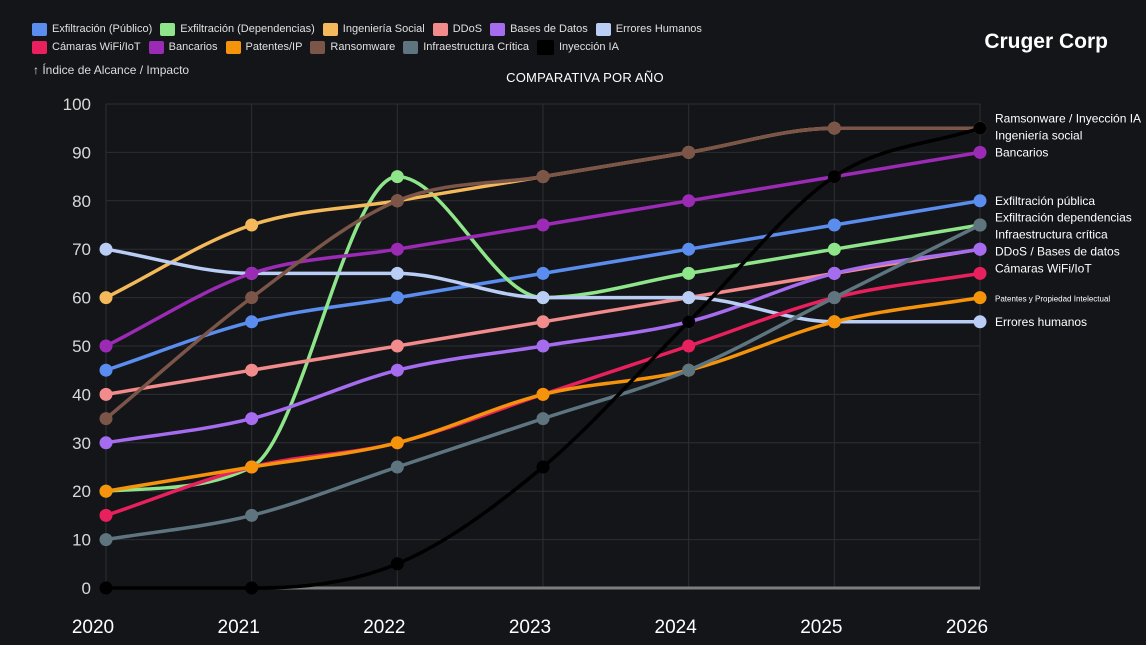 This screenshot has height=645, width=1146. Describe the element at coordinates (821, 627) in the screenshot. I see `x-tick-label: 2025` at that location.